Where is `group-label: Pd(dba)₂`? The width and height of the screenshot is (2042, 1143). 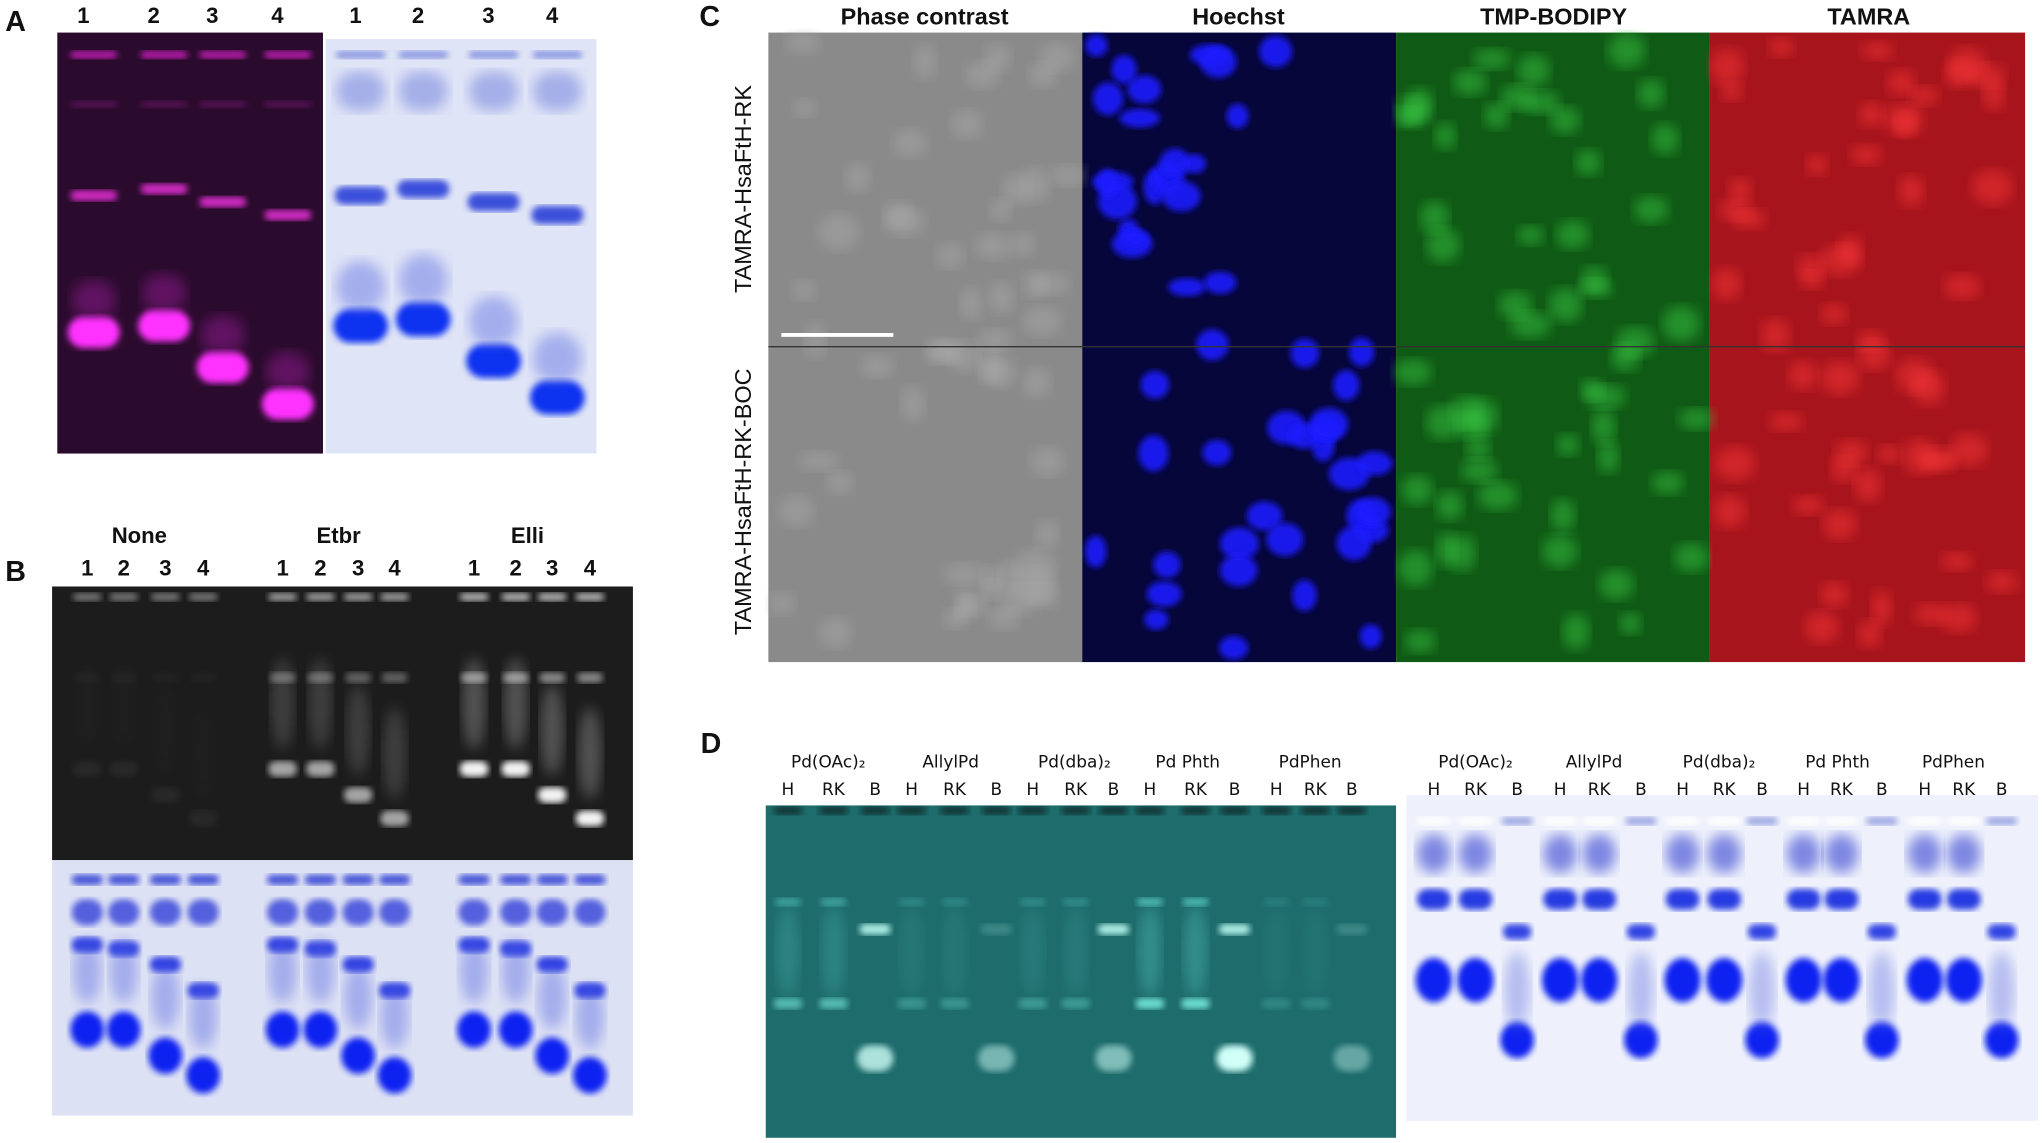 group-label: Pd(dba)₂ is located at coordinates (1719, 761).